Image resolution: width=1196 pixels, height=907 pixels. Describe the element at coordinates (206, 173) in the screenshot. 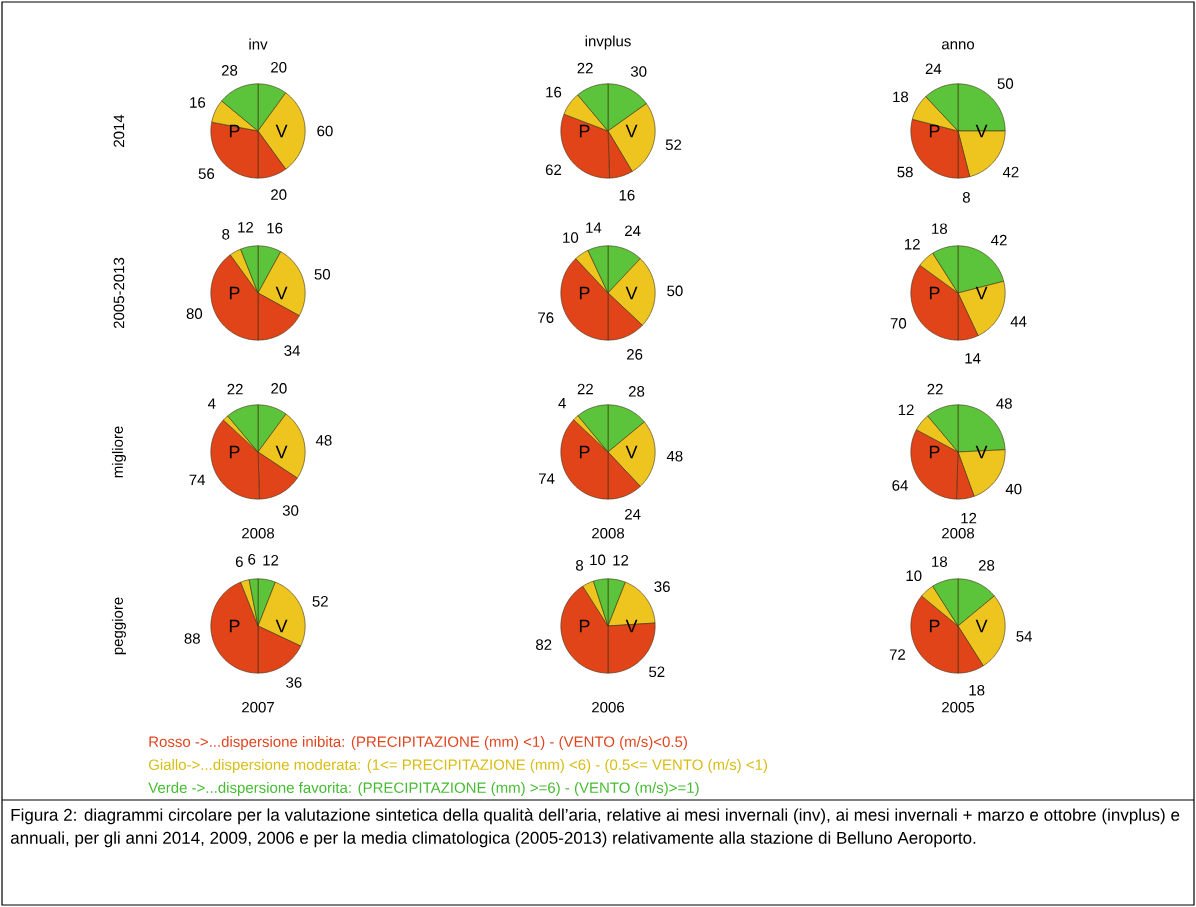

I see `data-label: 56` at that location.